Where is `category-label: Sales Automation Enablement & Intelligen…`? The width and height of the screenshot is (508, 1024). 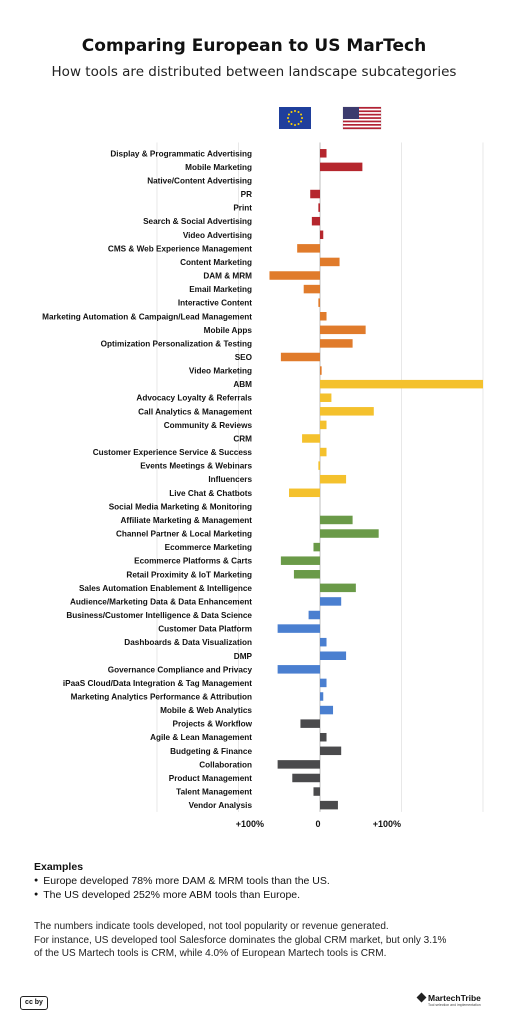 category-label: Sales Automation Enablement & Intelligen… is located at coordinates (165, 588).